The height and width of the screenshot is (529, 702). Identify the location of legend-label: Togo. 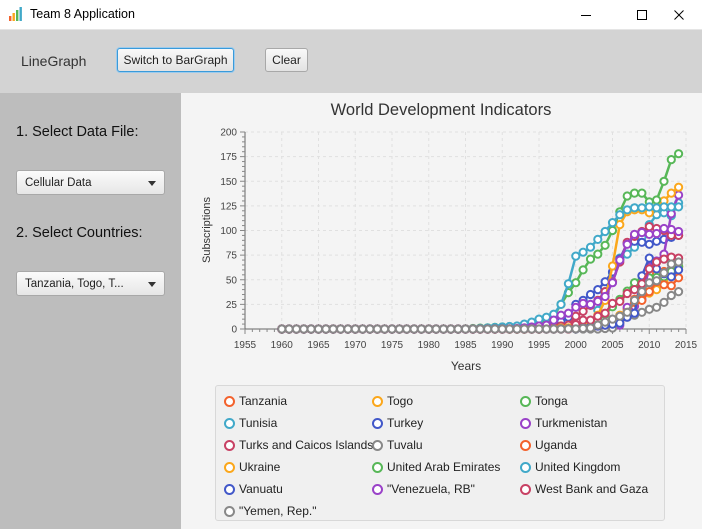
(400, 401).